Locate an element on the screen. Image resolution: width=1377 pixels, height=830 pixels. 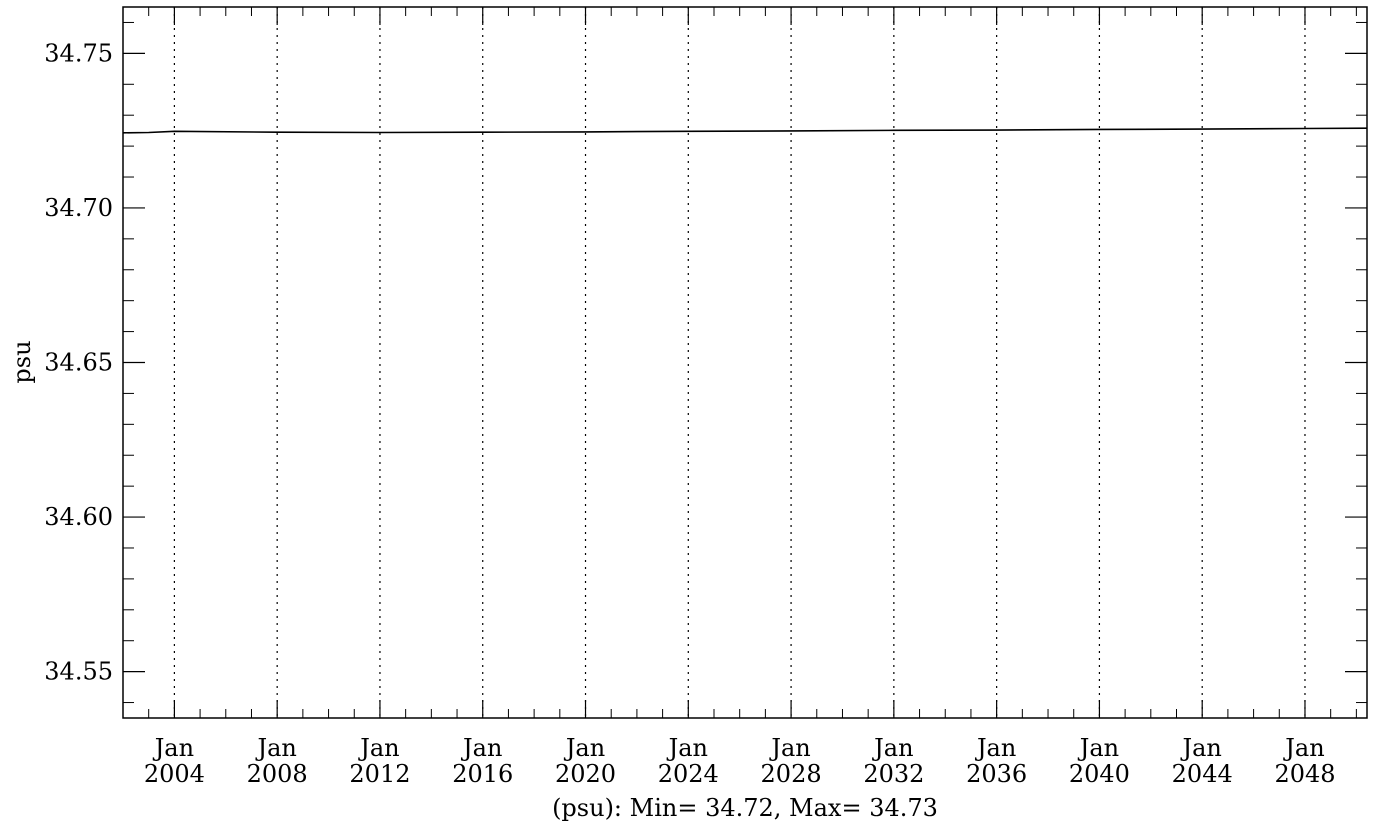
x-tick-year: 2032 is located at coordinates (893, 774).